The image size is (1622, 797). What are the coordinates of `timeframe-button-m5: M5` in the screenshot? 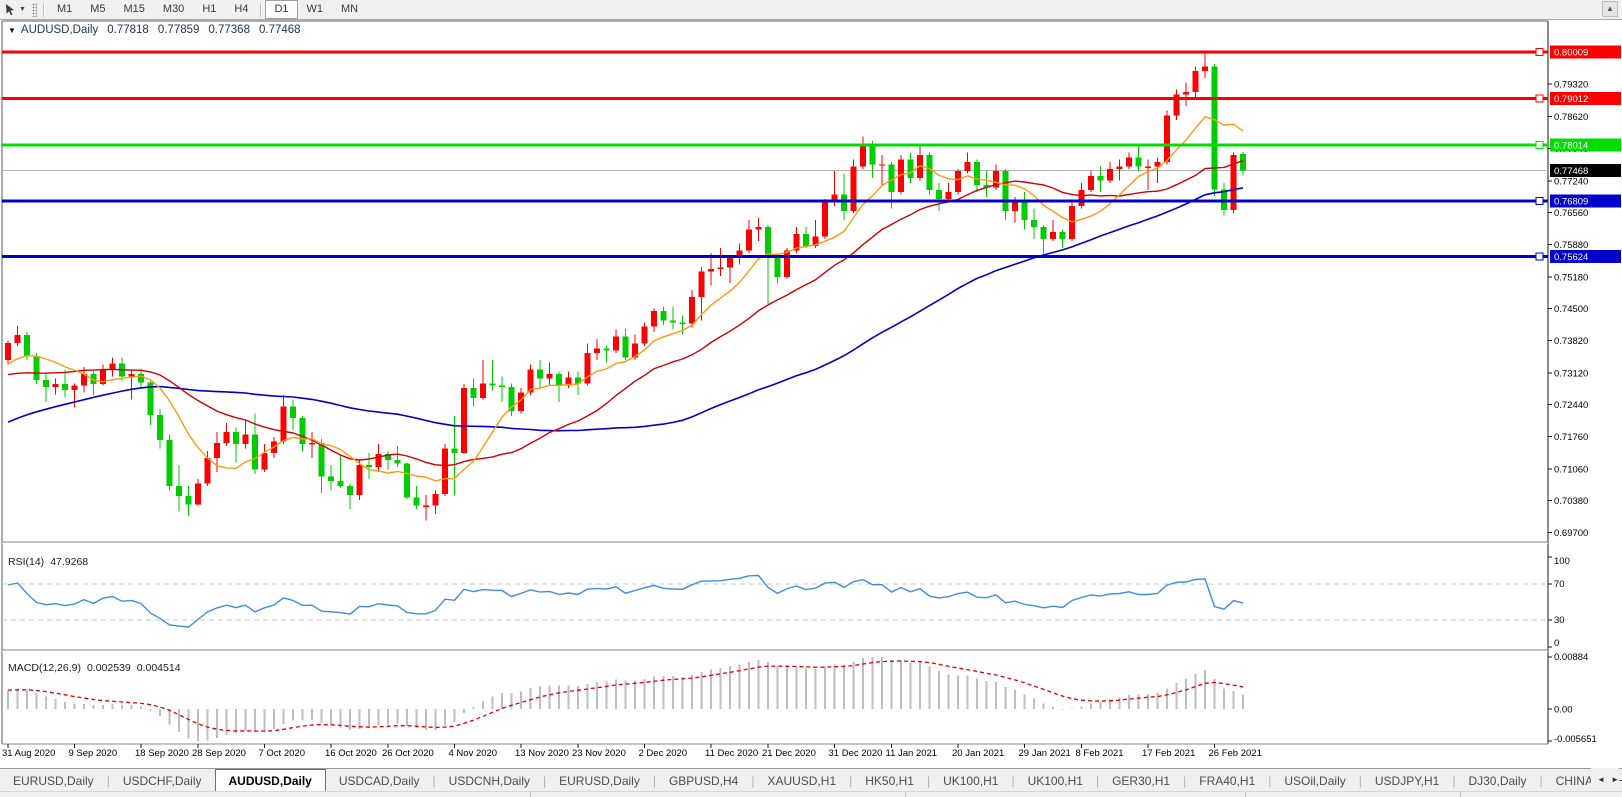 It's located at (98, 9).